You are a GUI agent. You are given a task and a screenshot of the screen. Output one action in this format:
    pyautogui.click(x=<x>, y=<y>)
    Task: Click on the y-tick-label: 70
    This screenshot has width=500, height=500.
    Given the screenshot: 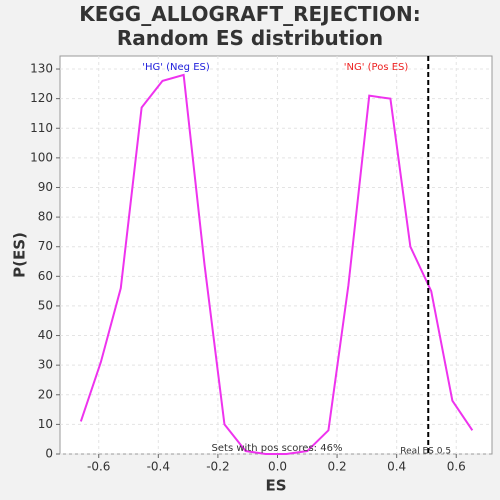 What is the action you would take?
    pyautogui.click(x=45, y=246)
    